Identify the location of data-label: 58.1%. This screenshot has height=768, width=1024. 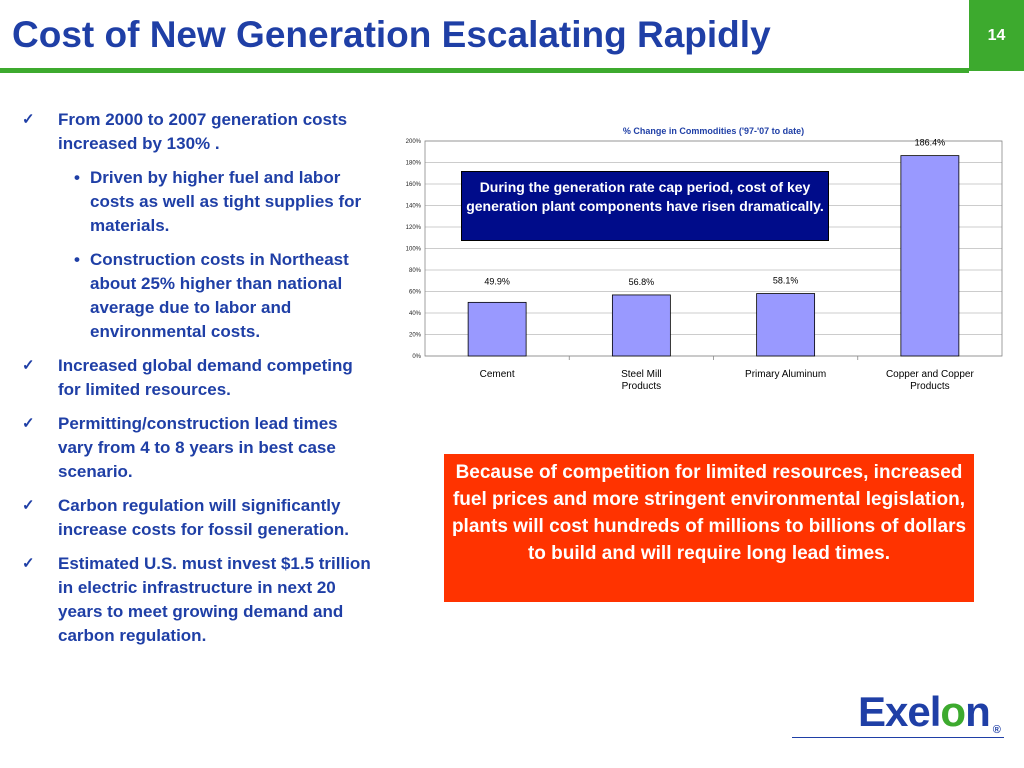
(786, 281).